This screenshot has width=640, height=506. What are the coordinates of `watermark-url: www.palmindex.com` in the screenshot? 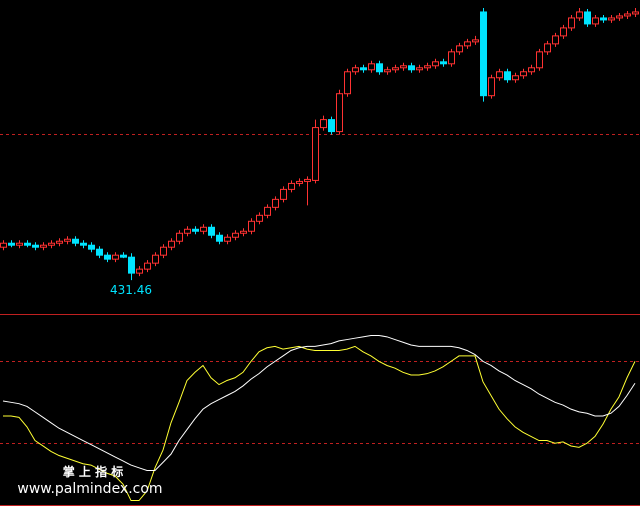 It's located at (89, 489).